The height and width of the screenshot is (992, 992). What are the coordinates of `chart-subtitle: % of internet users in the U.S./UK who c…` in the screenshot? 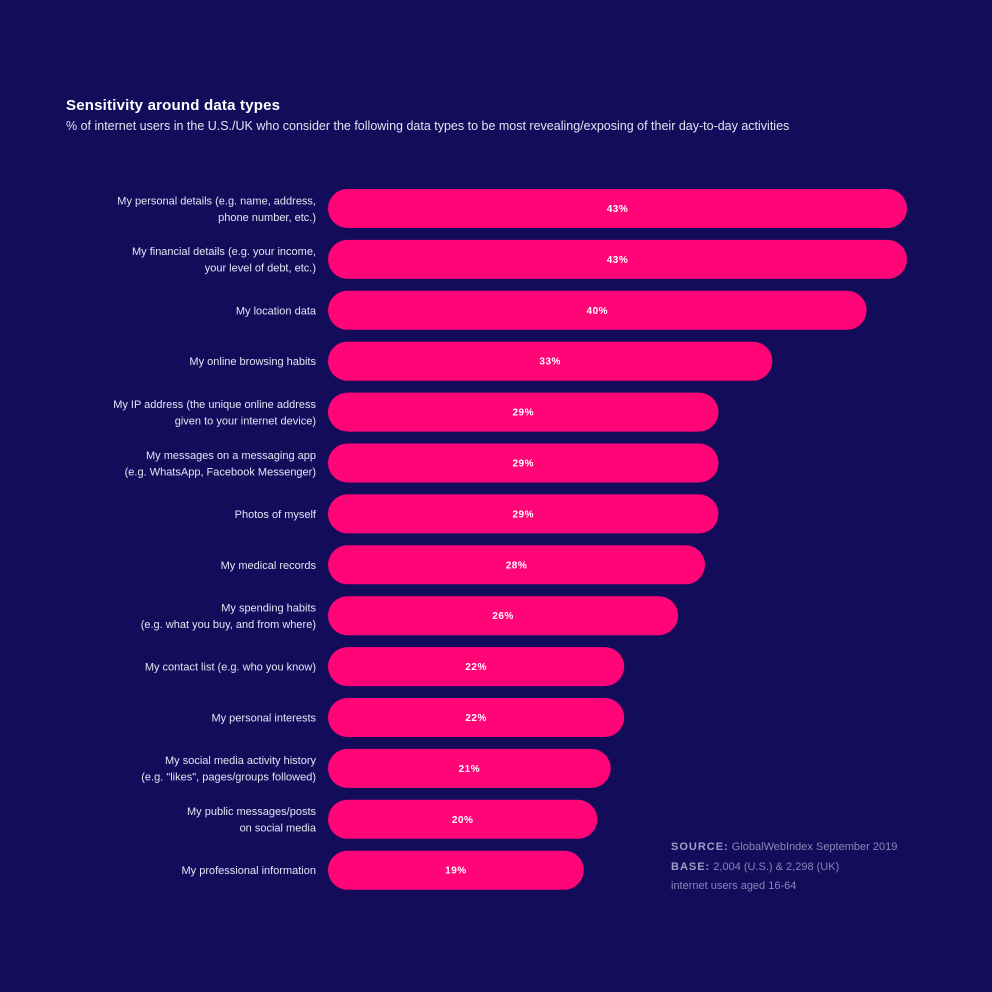 It's located at (428, 126).